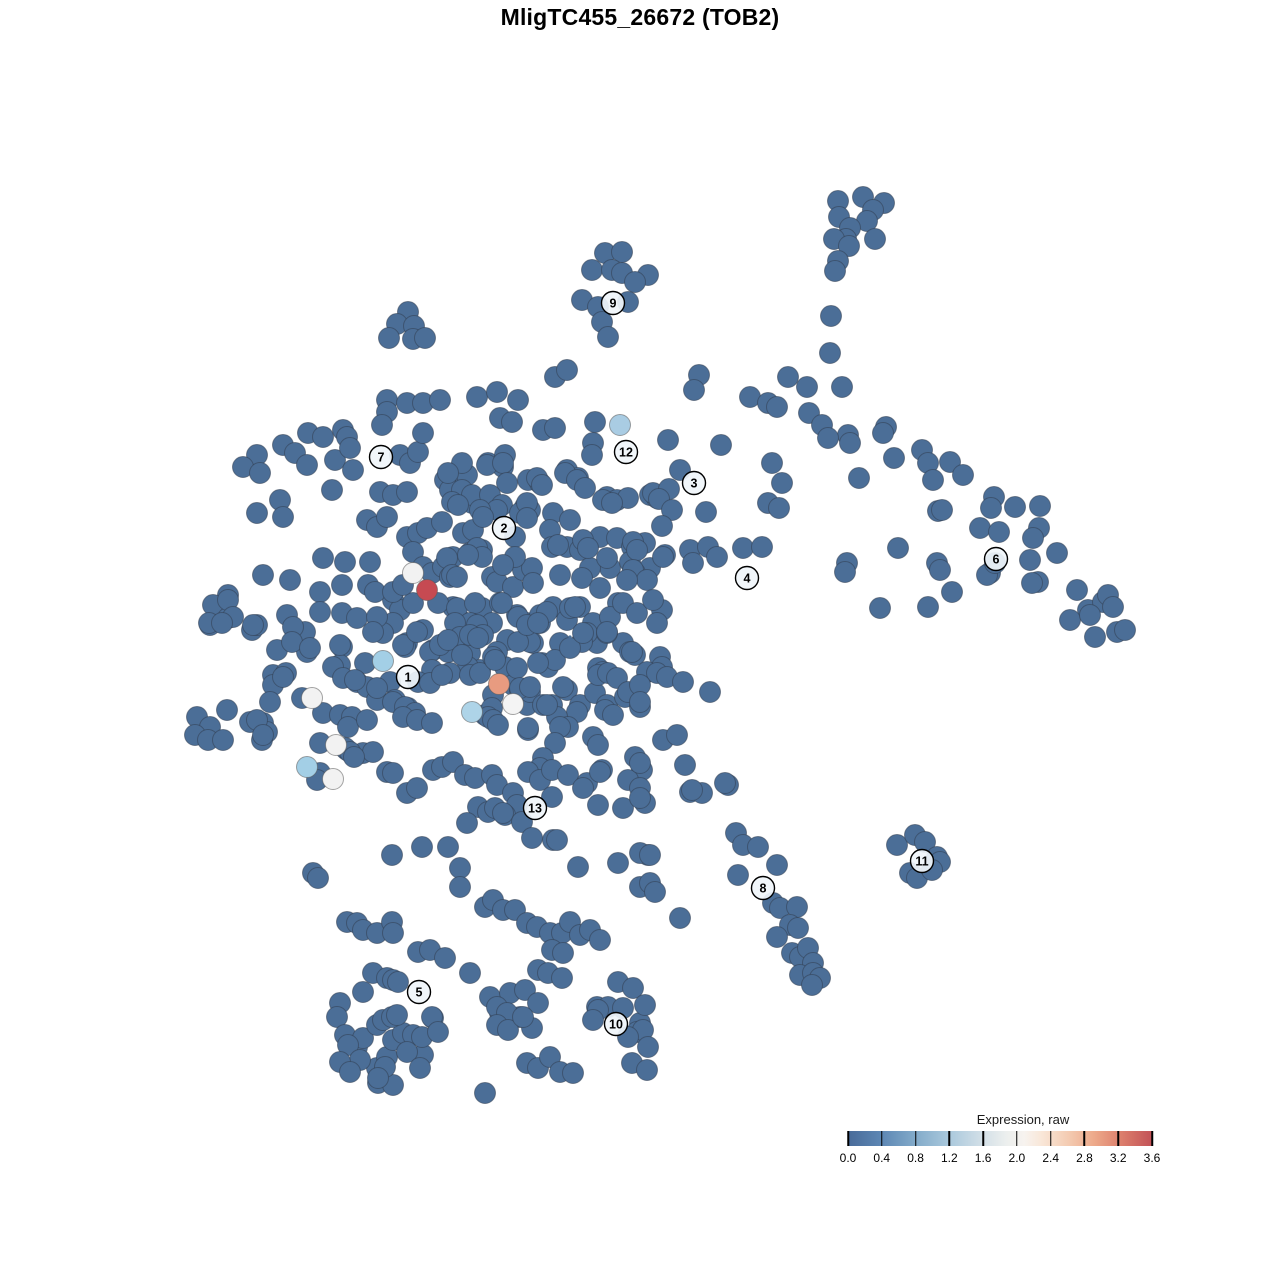  I want to click on legend-tick-label: 3.2, so click(1118, 1158).